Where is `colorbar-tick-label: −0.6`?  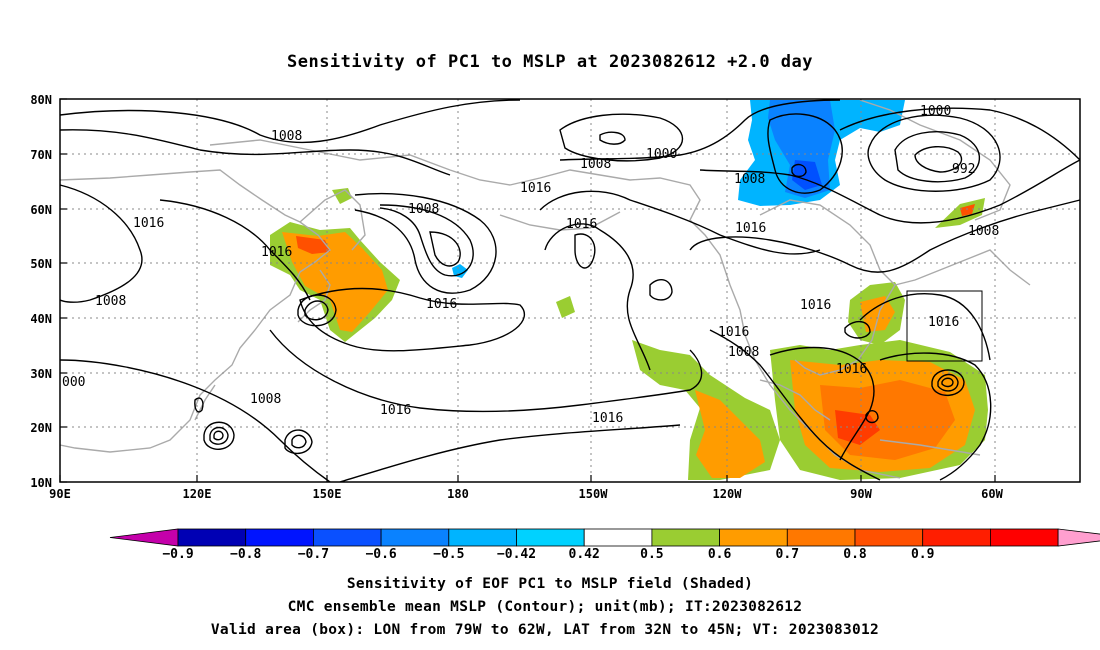 colorbar-tick-label: −0.6 is located at coordinates (380, 554).